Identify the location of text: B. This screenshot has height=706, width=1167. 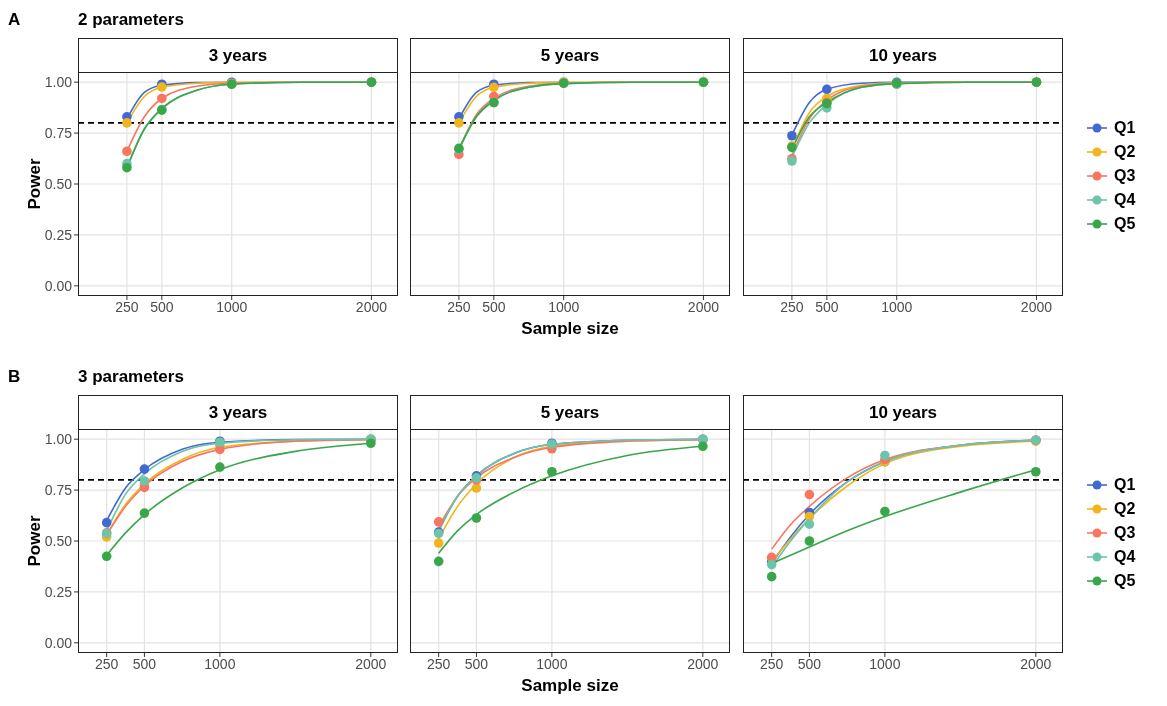
(14, 377).